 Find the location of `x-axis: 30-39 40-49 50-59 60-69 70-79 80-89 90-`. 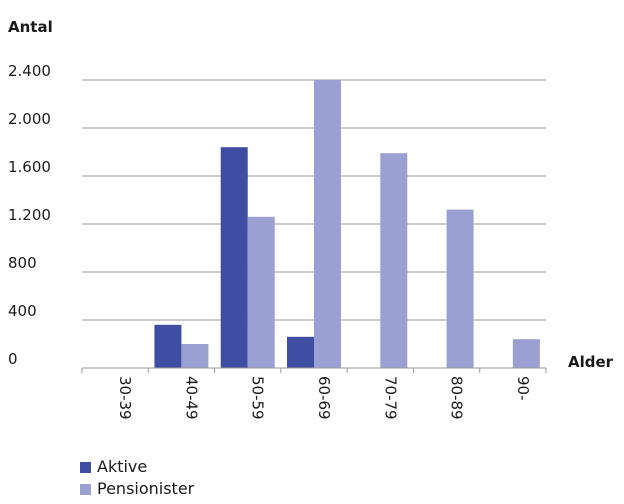

x-axis: 30-39 40-49 50-59 60-69 70-79 80-89 90- is located at coordinates (314, 393).